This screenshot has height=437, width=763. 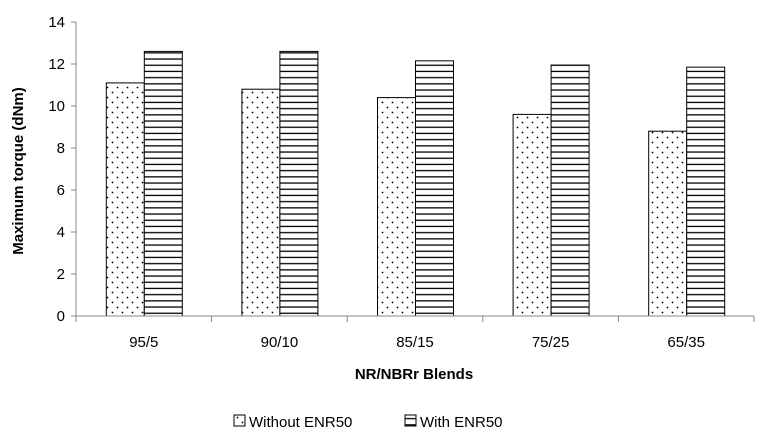 I want to click on y-tick-label: 14, so click(x=56, y=22).